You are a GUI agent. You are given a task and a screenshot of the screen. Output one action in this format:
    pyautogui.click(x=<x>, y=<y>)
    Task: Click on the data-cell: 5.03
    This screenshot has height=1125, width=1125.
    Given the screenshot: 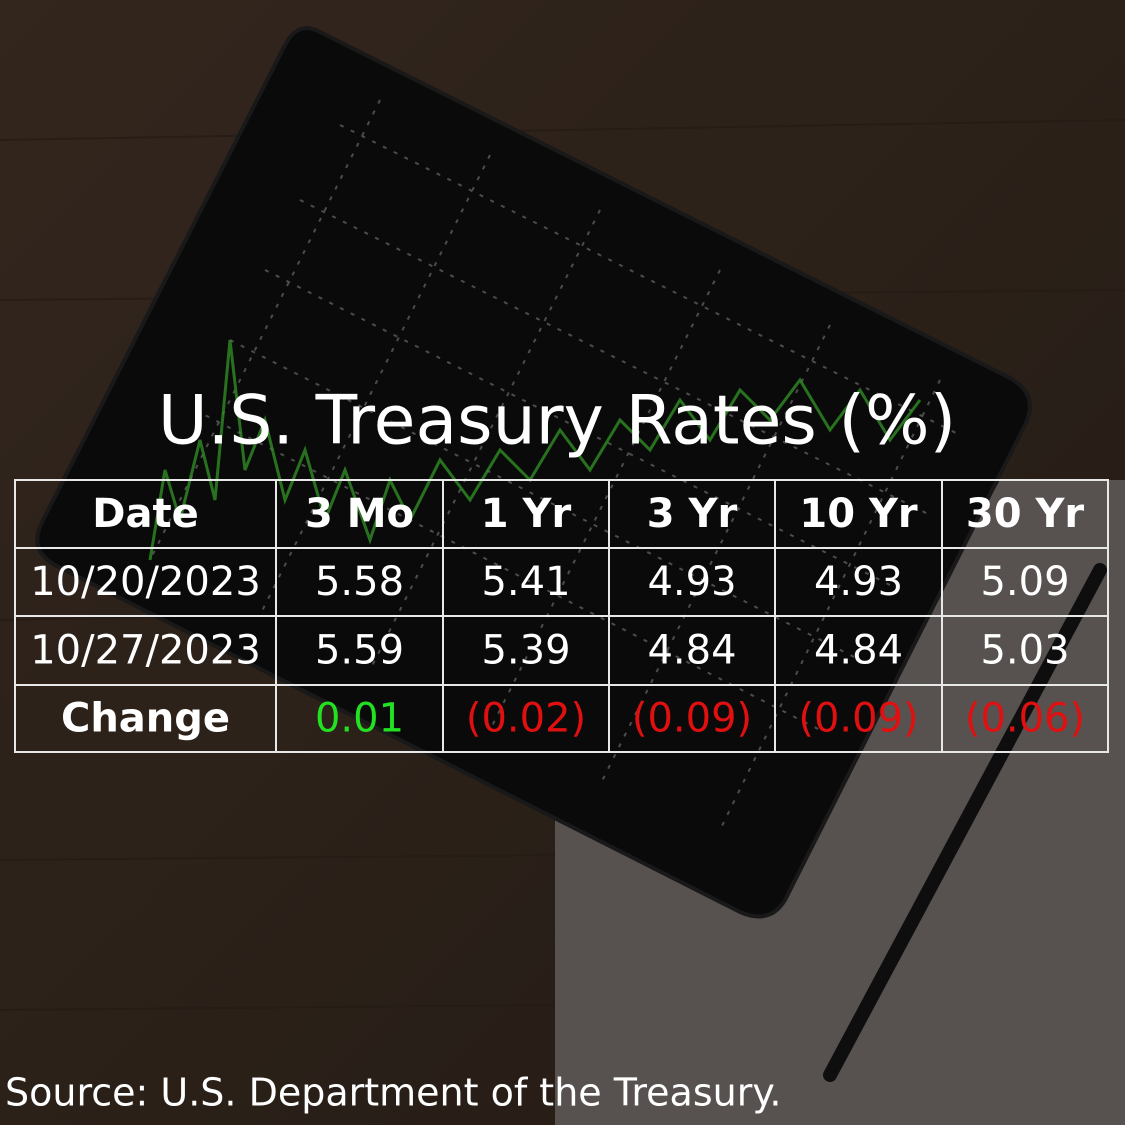 What is the action you would take?
    pyautogui.click(x=1024, y=651)
    